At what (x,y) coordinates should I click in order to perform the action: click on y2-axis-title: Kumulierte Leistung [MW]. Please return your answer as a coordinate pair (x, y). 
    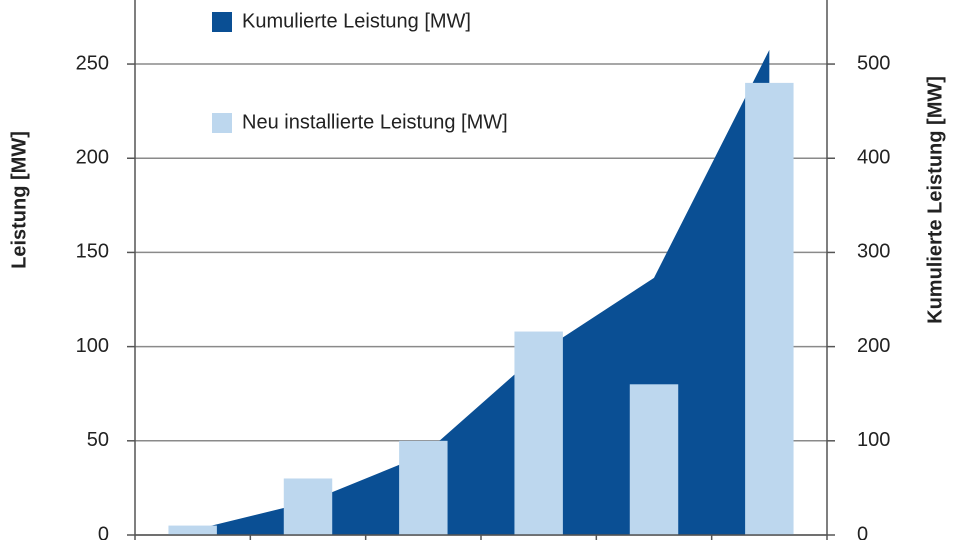
    Looking at the image, I should click on (935, 200).